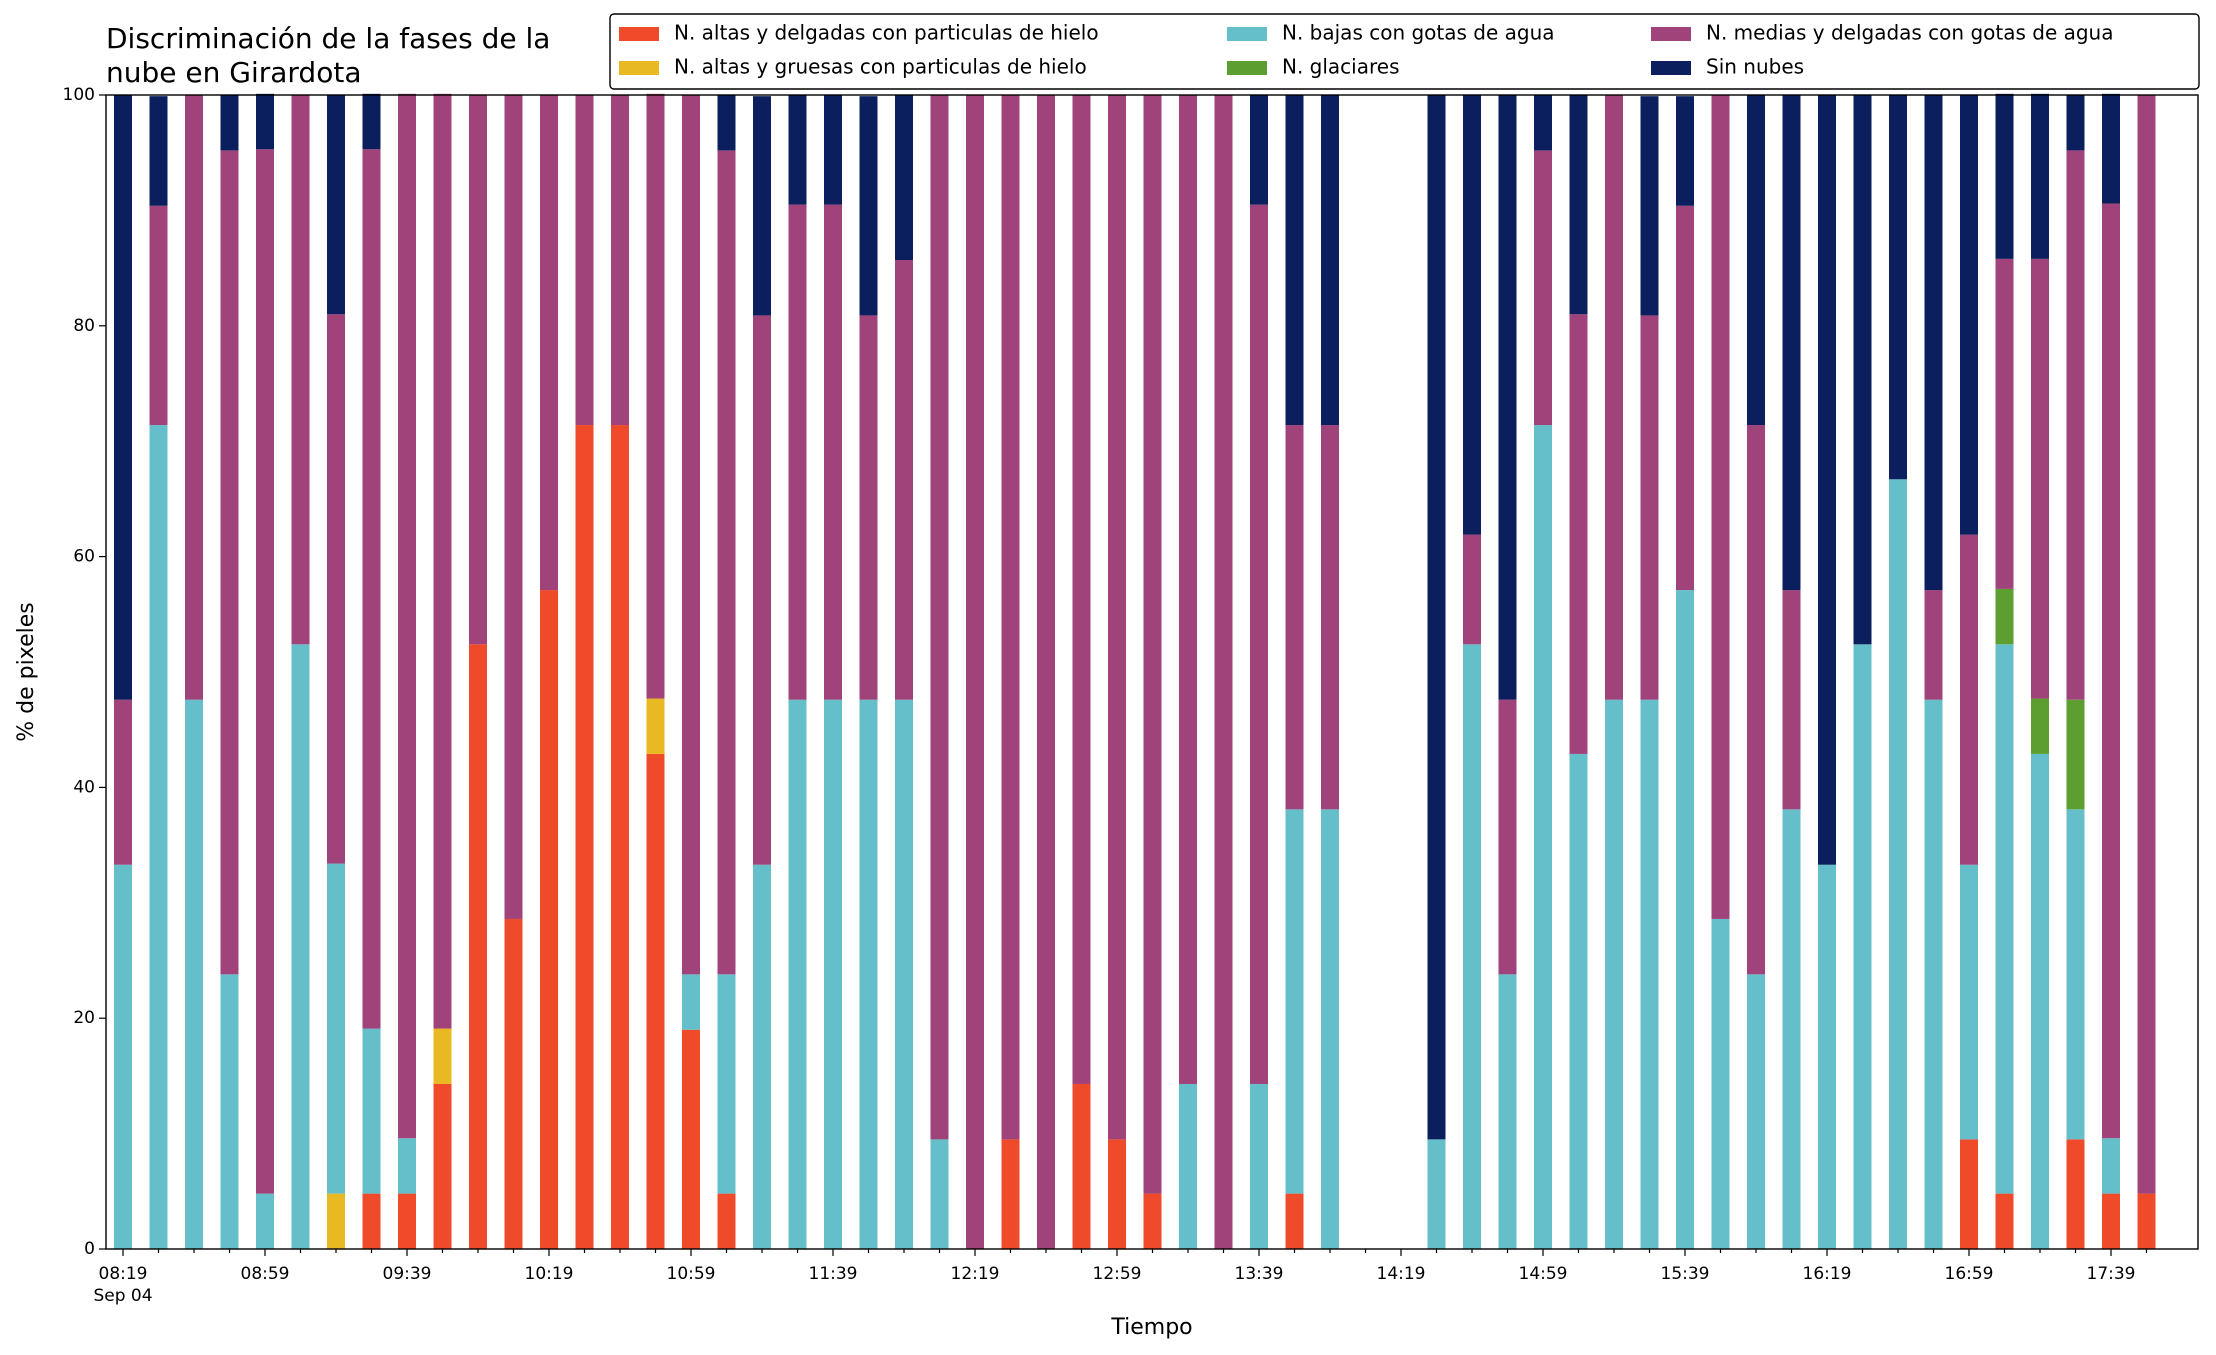  Describe the element at coordinates (233, 72) in the screenshot. I see `chart-title: nube en Girardota` at that location.